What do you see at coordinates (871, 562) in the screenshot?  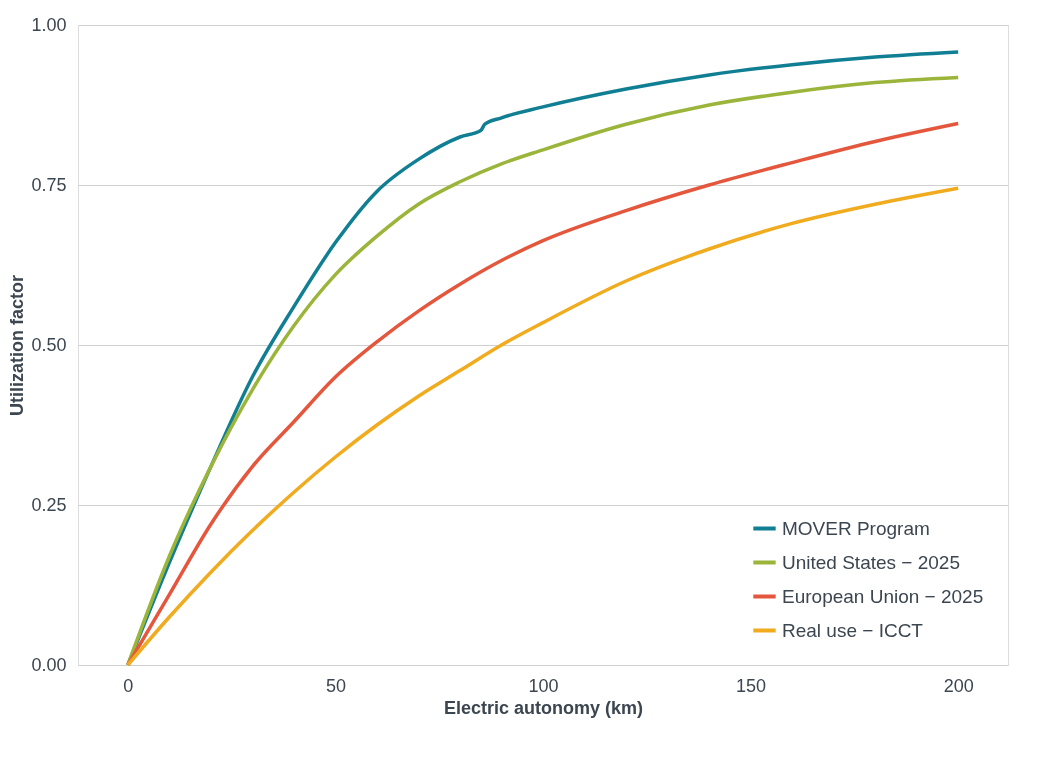 I see `legend-label: United States − 2025` at bounding box center [871, 562].